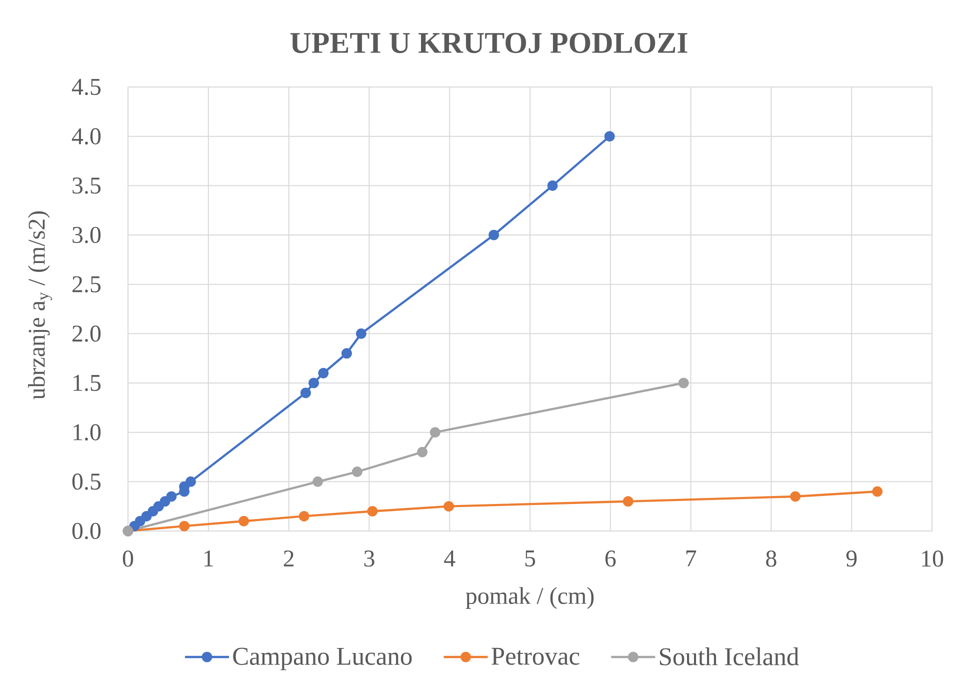 The width and height of the screenshot is (958, 686). What do you see at coordinates (87, 432) in the screenshot?
I see `y-tick-label: 1.0` at bounding box center [87, 432].